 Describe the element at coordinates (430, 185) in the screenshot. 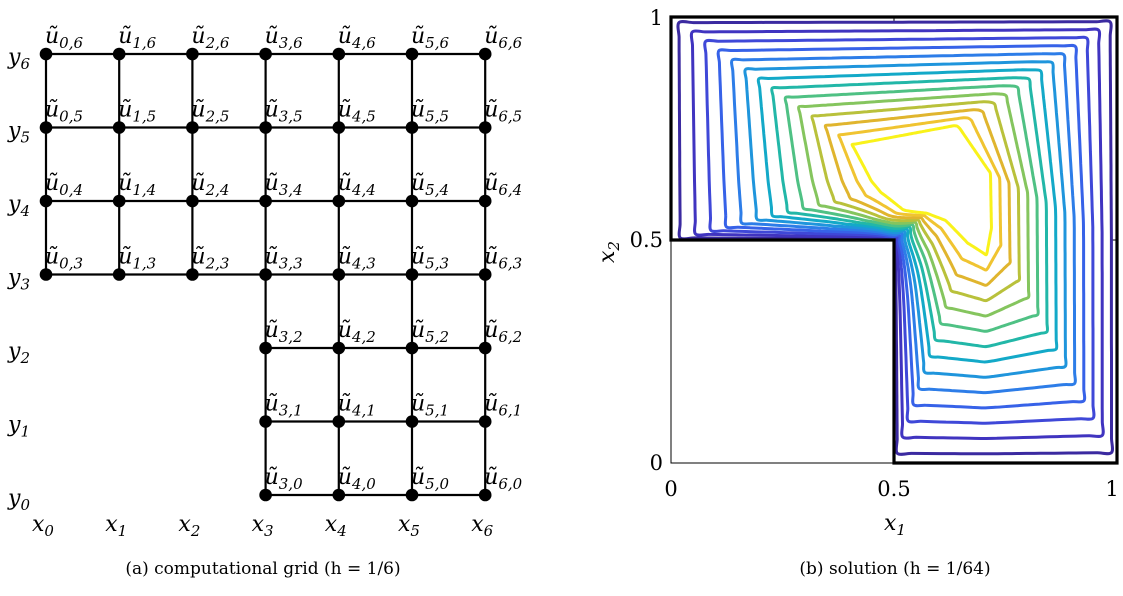

I see `node-label: ũ5,4` at that location.